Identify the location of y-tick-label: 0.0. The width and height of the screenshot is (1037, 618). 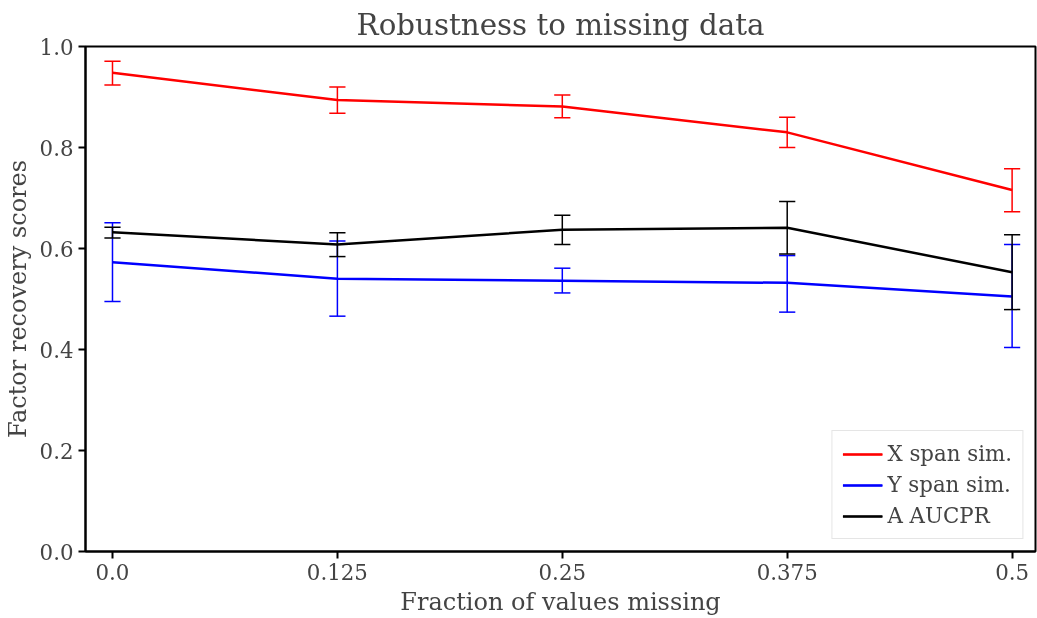
(56, 552).